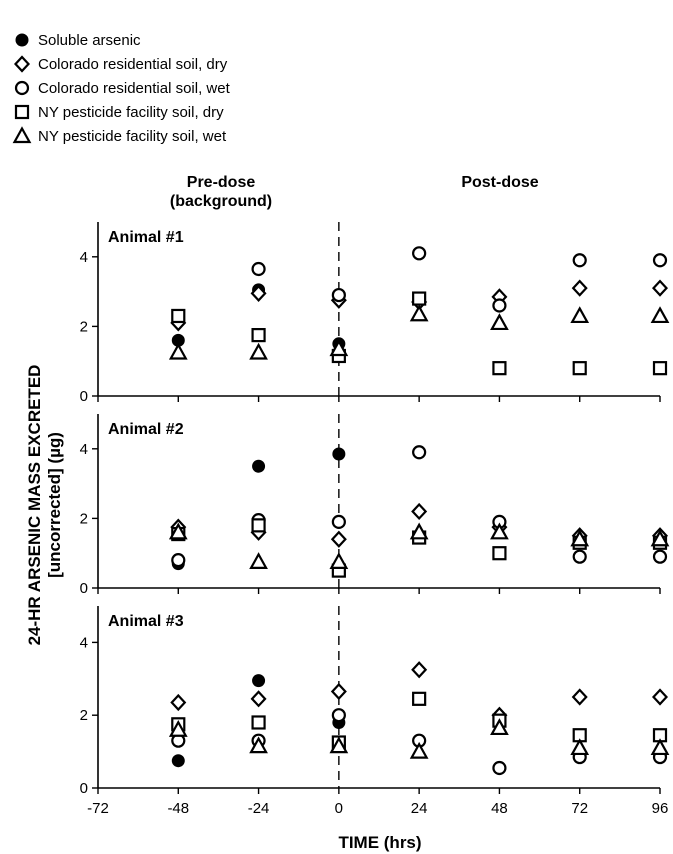 Image resolution: width=673 pixels, height=854 pixels. Describe the element at coordinates (178, 808) in the screenshot. I see `x-tick-label: -48` at that location.